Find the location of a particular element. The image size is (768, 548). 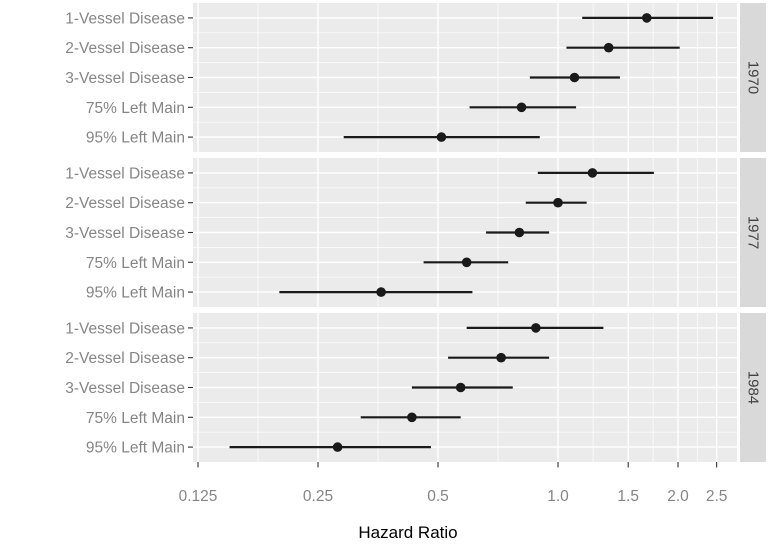

pointrange-1977-3-vessel-disease is located at coordinates (518, 232).